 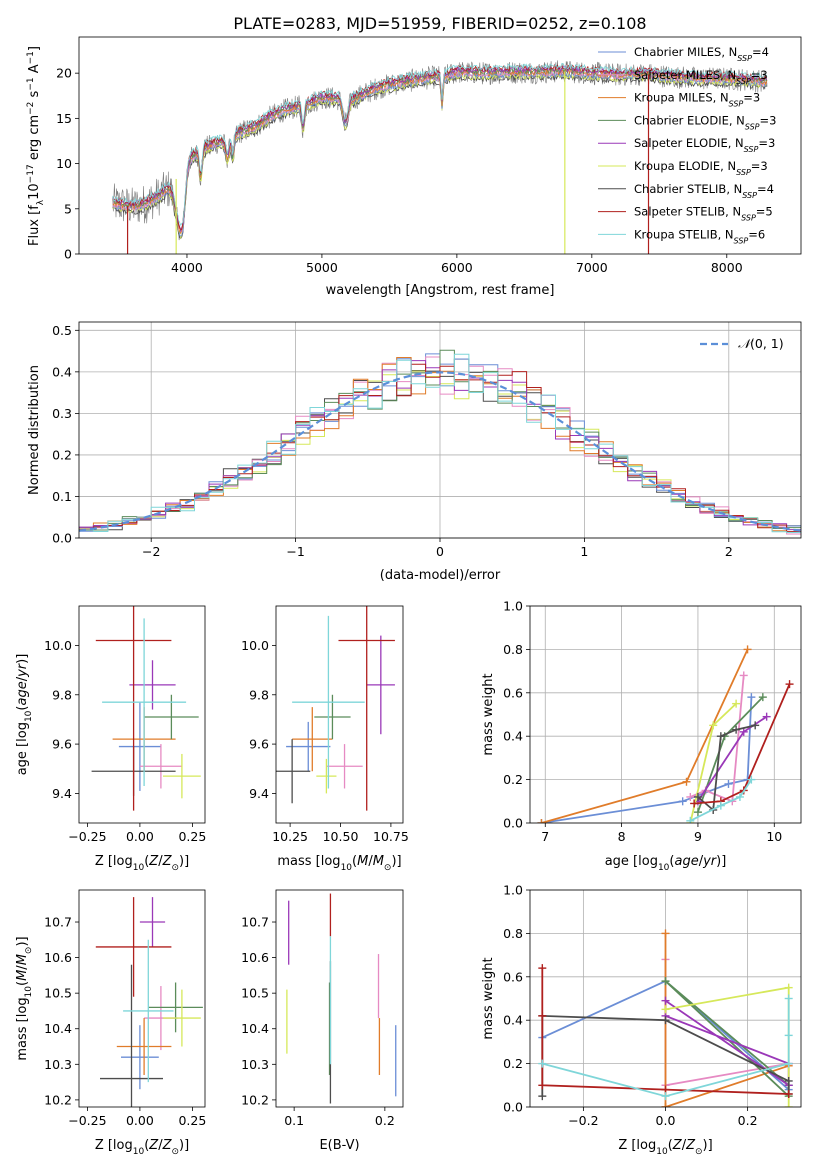 What do you see at coordinates (689, 143) in the screenshot?
I see `legend-label: Salpeter ELODIE, N` at bounding box center [689, 143].